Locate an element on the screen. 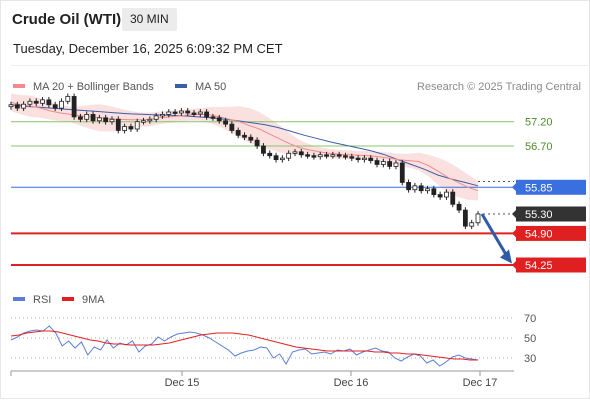 This screenshot has height=400, width=590. rsi-9ma-line is located at coordinates (244, 345).